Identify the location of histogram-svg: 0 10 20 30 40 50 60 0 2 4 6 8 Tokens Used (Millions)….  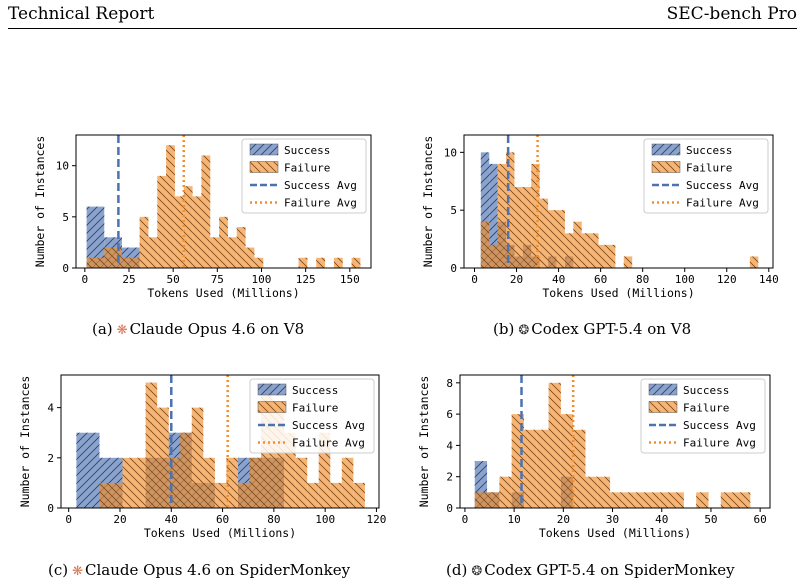
(594, 457).